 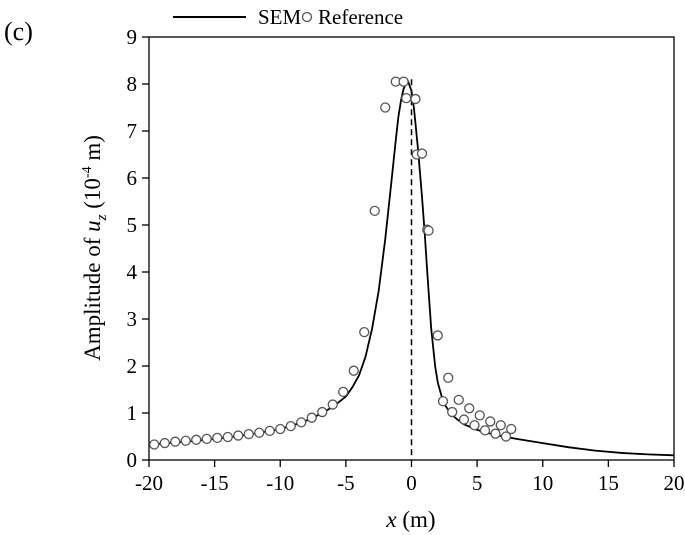 I want to click on x-tick-label: 15, so click(x=608, y=483).